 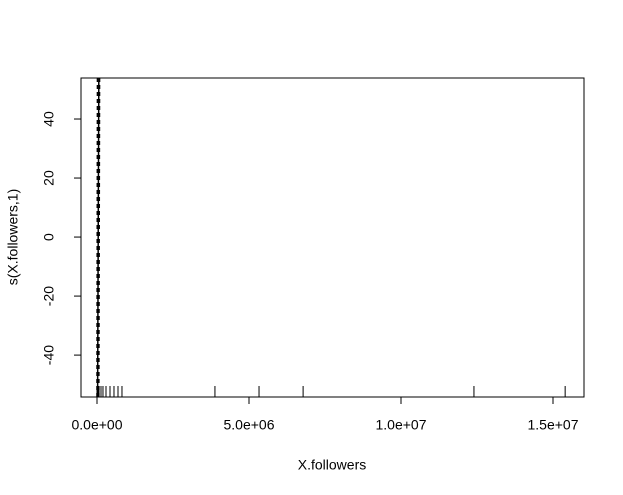 What do you see at coordinates (248, 425) in the screenshot?
I see `x-tick-label: 5.0e+06` at bounding box center [248, 425].